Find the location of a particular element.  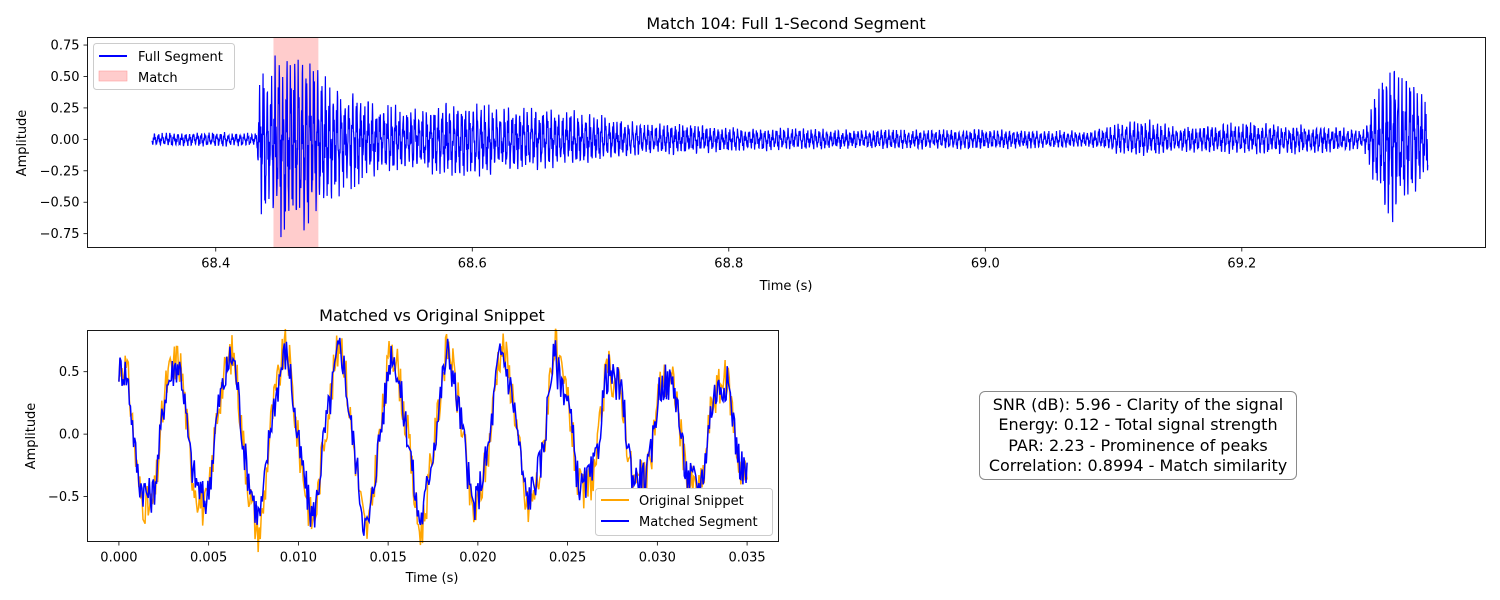

top-x-axis-label: Time (s) is located at coordinates (786, 286).